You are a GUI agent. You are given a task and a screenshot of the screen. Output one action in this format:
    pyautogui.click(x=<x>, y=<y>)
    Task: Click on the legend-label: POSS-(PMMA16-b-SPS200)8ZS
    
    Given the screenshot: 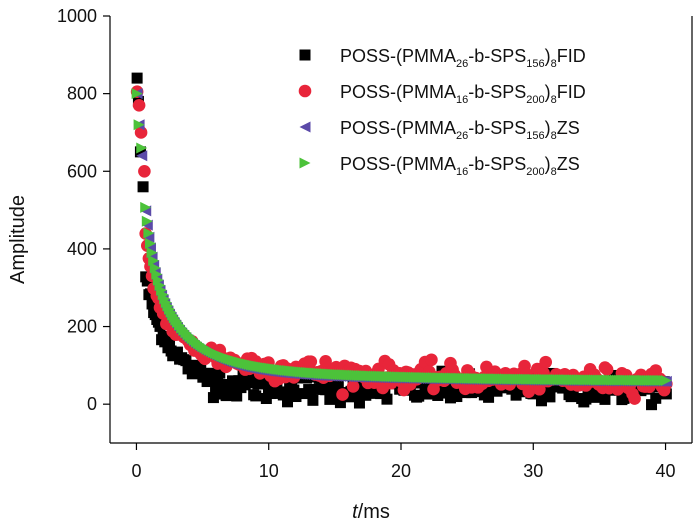 What is the action you would take?
    pyautogui.click(x=460, y=166)
    